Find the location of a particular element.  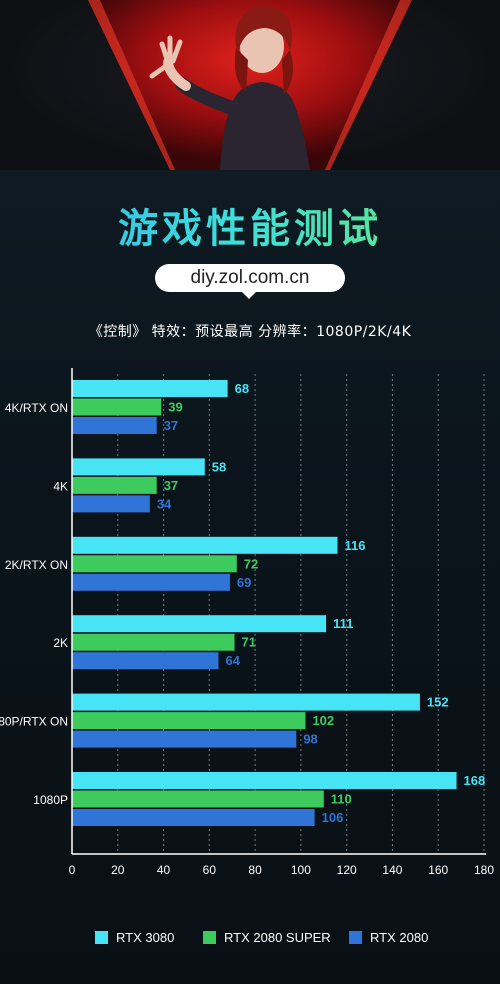

legend-swatch-rtx3080 is located at coordinates (101, 937).